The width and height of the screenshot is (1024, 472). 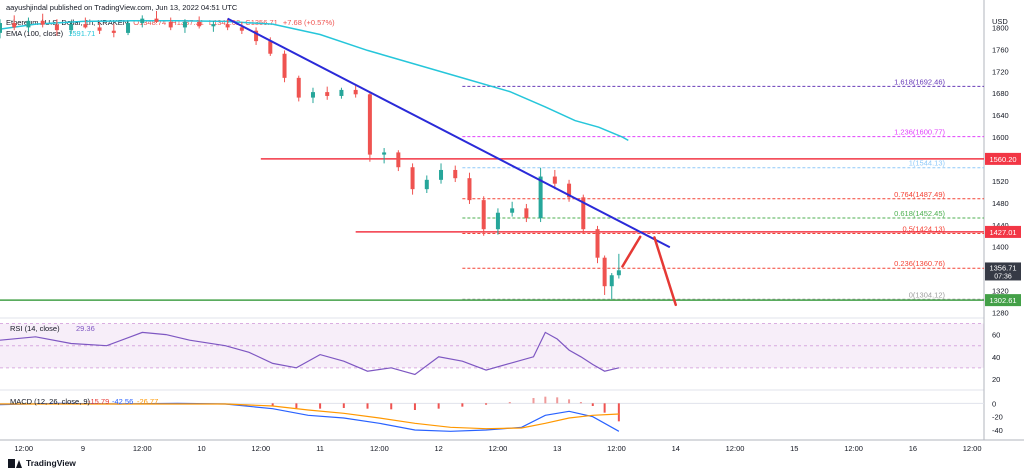 What do you see at coordinates (996, 335) in the screenshot?
I see `rsi-tick-label: 60` at bounding box center [996, 335].